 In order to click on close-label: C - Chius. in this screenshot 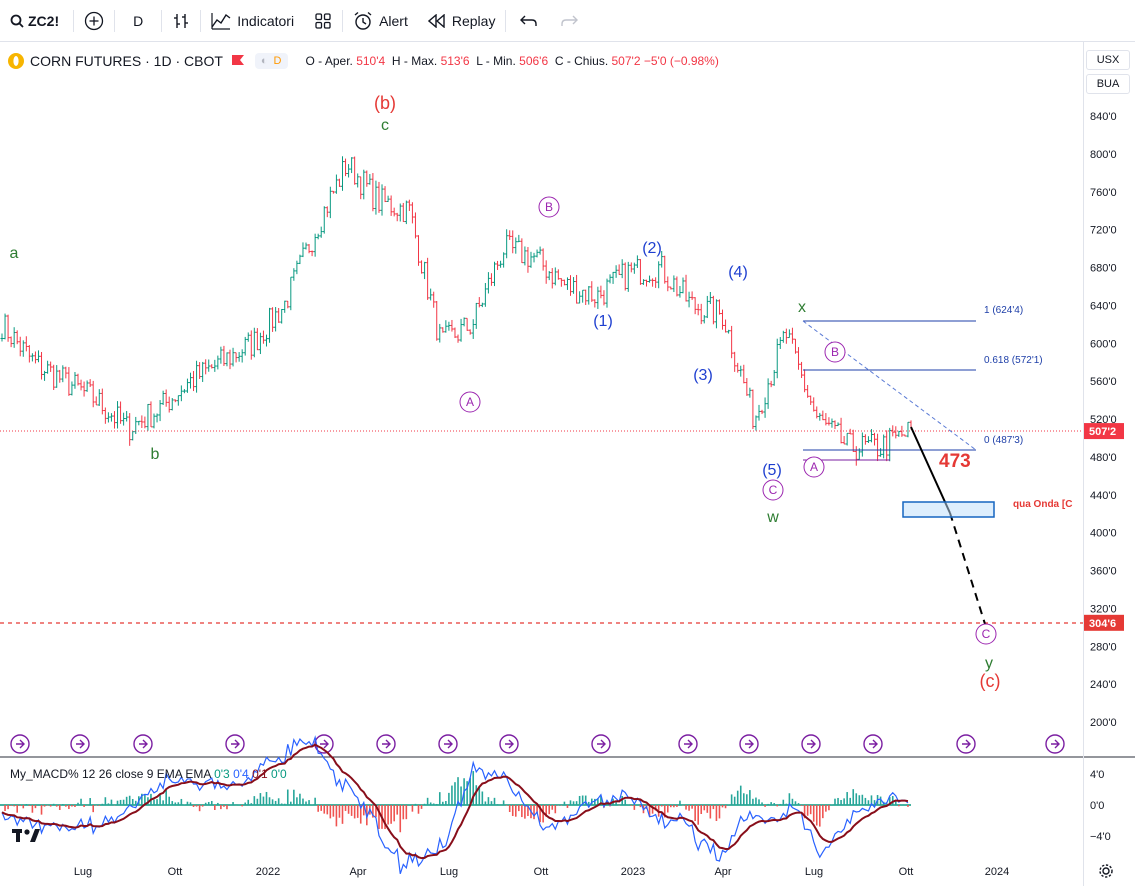, I will do `click(581, 61)`.